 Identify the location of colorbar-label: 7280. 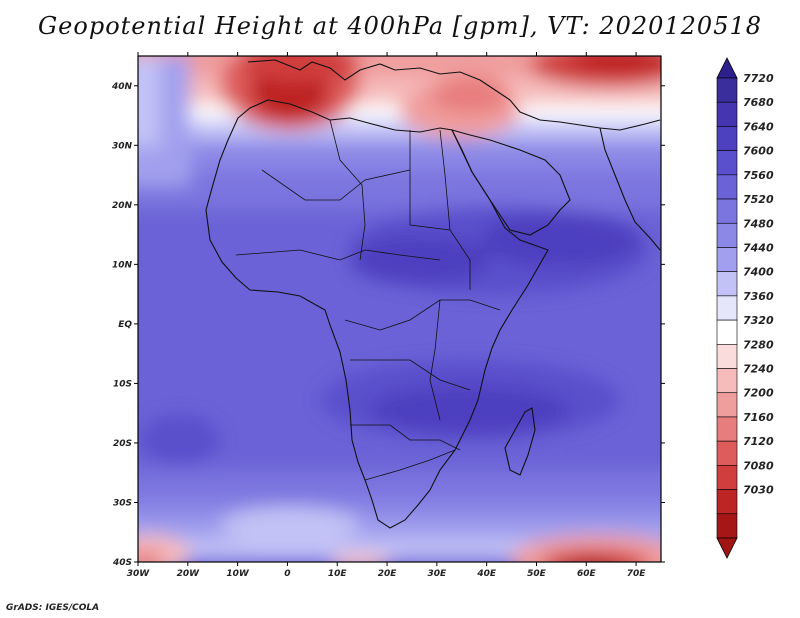
(758, 344).